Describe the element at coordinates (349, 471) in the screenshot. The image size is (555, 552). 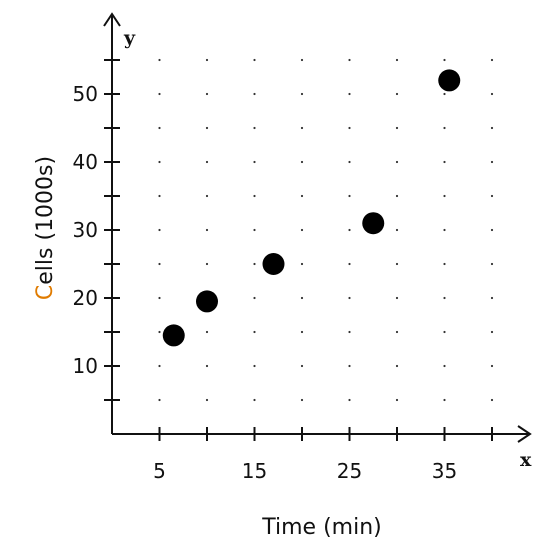
I see `x-tick-label: 25` at that location.